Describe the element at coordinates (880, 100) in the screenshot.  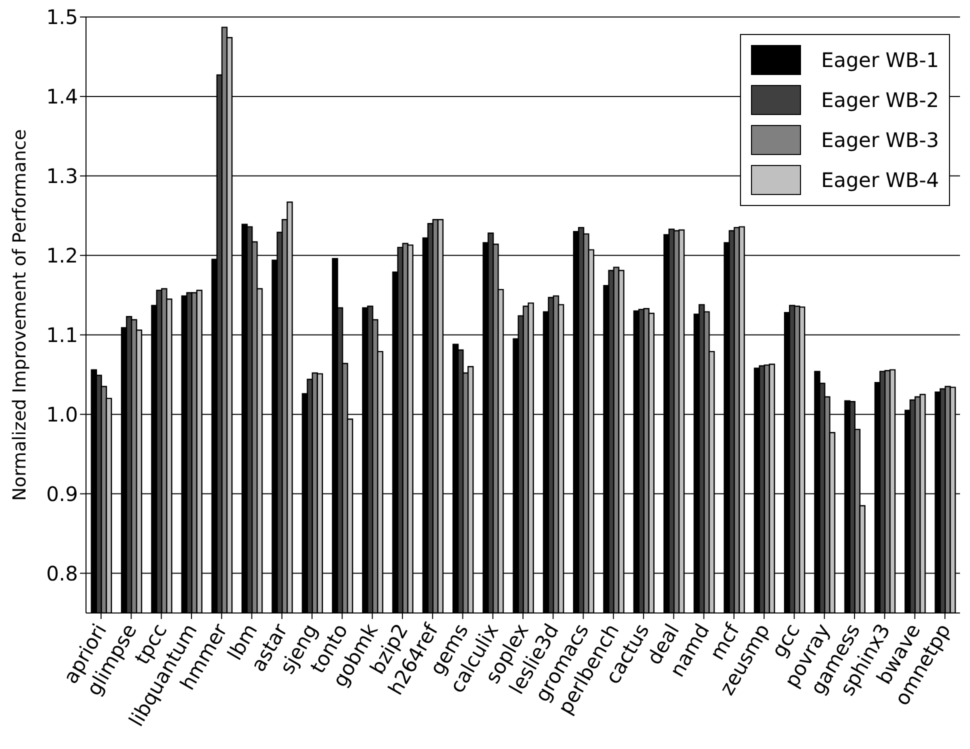
I see `legend-label: Eager WB-2` at that location.